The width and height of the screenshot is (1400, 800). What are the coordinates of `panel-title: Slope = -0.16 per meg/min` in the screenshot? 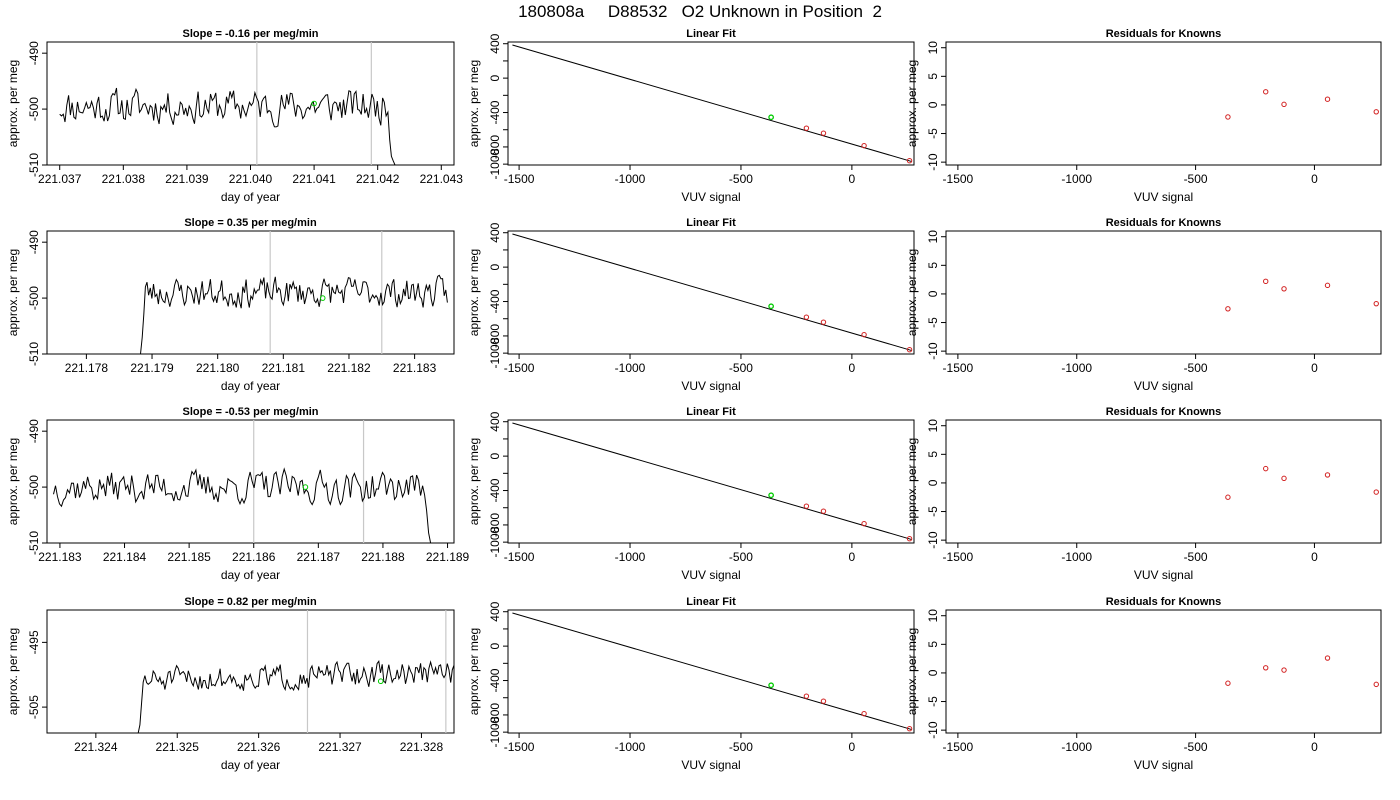 It's located at (250, 34).